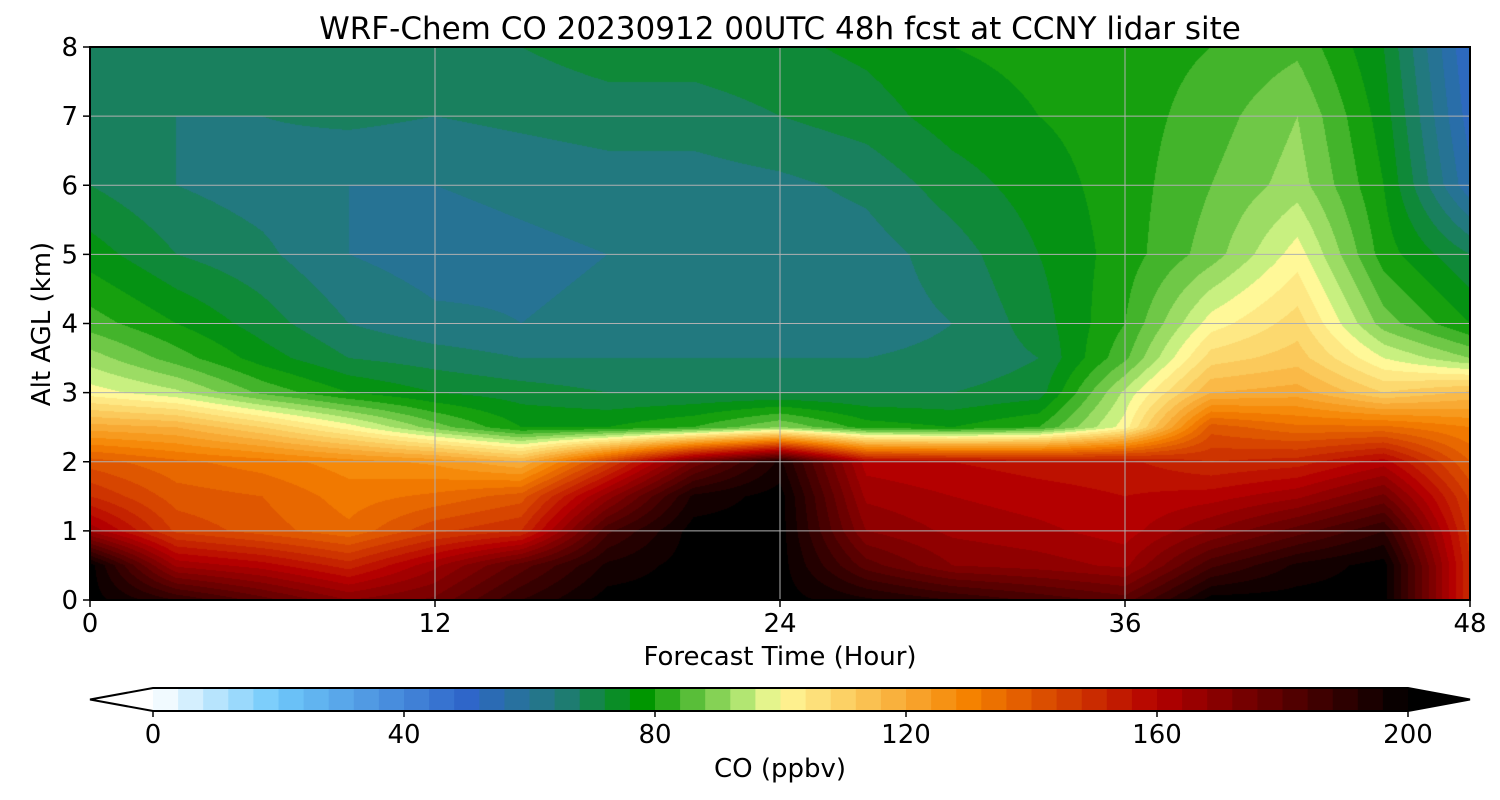  Describe the element at coordinates (69, 186) in the screenshot. I see `y-tick-label: 6` at that location.